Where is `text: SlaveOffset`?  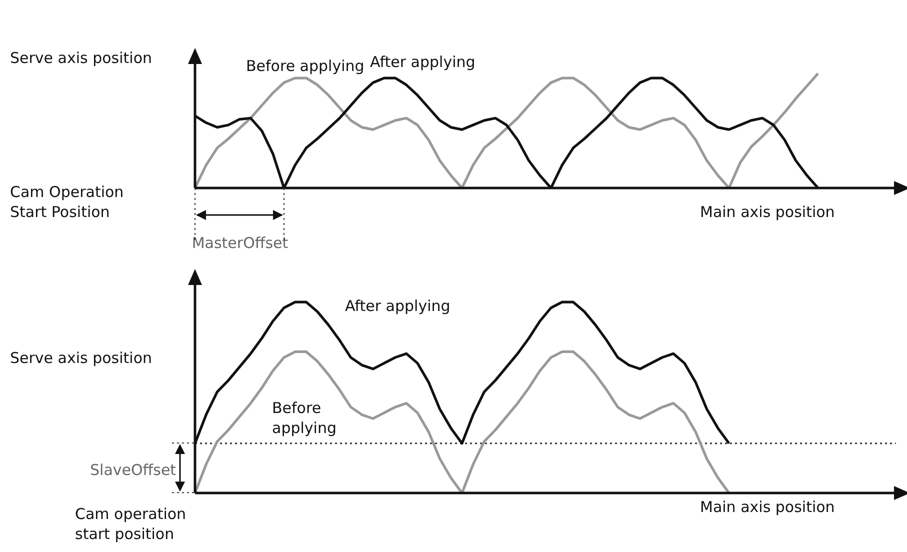 text: SlaveOffset is located at coordinates (133, 470).